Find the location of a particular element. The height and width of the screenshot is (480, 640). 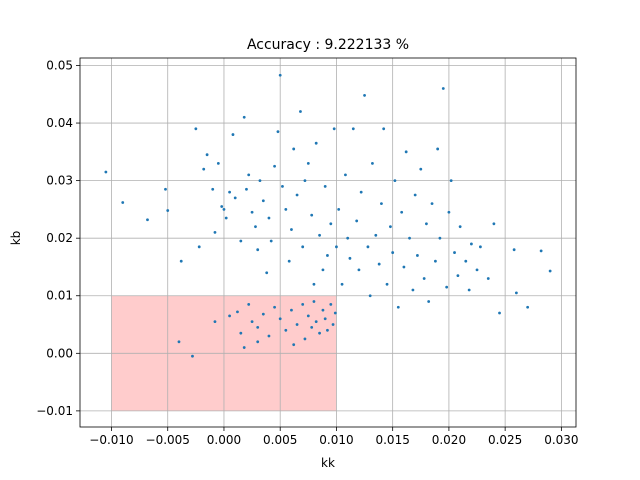

x-tick-label: 0.015 is located at coordinates (392, 440).